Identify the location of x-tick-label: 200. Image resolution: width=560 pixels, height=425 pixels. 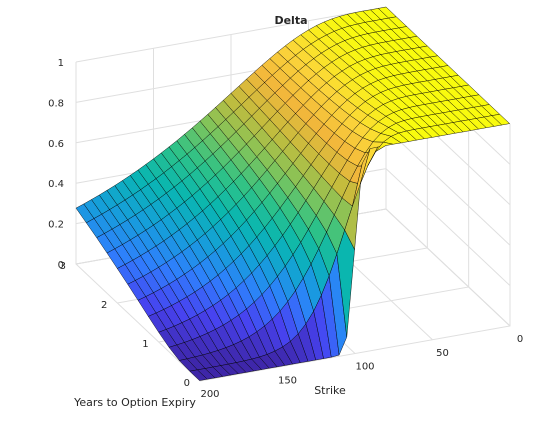
(209, 394).